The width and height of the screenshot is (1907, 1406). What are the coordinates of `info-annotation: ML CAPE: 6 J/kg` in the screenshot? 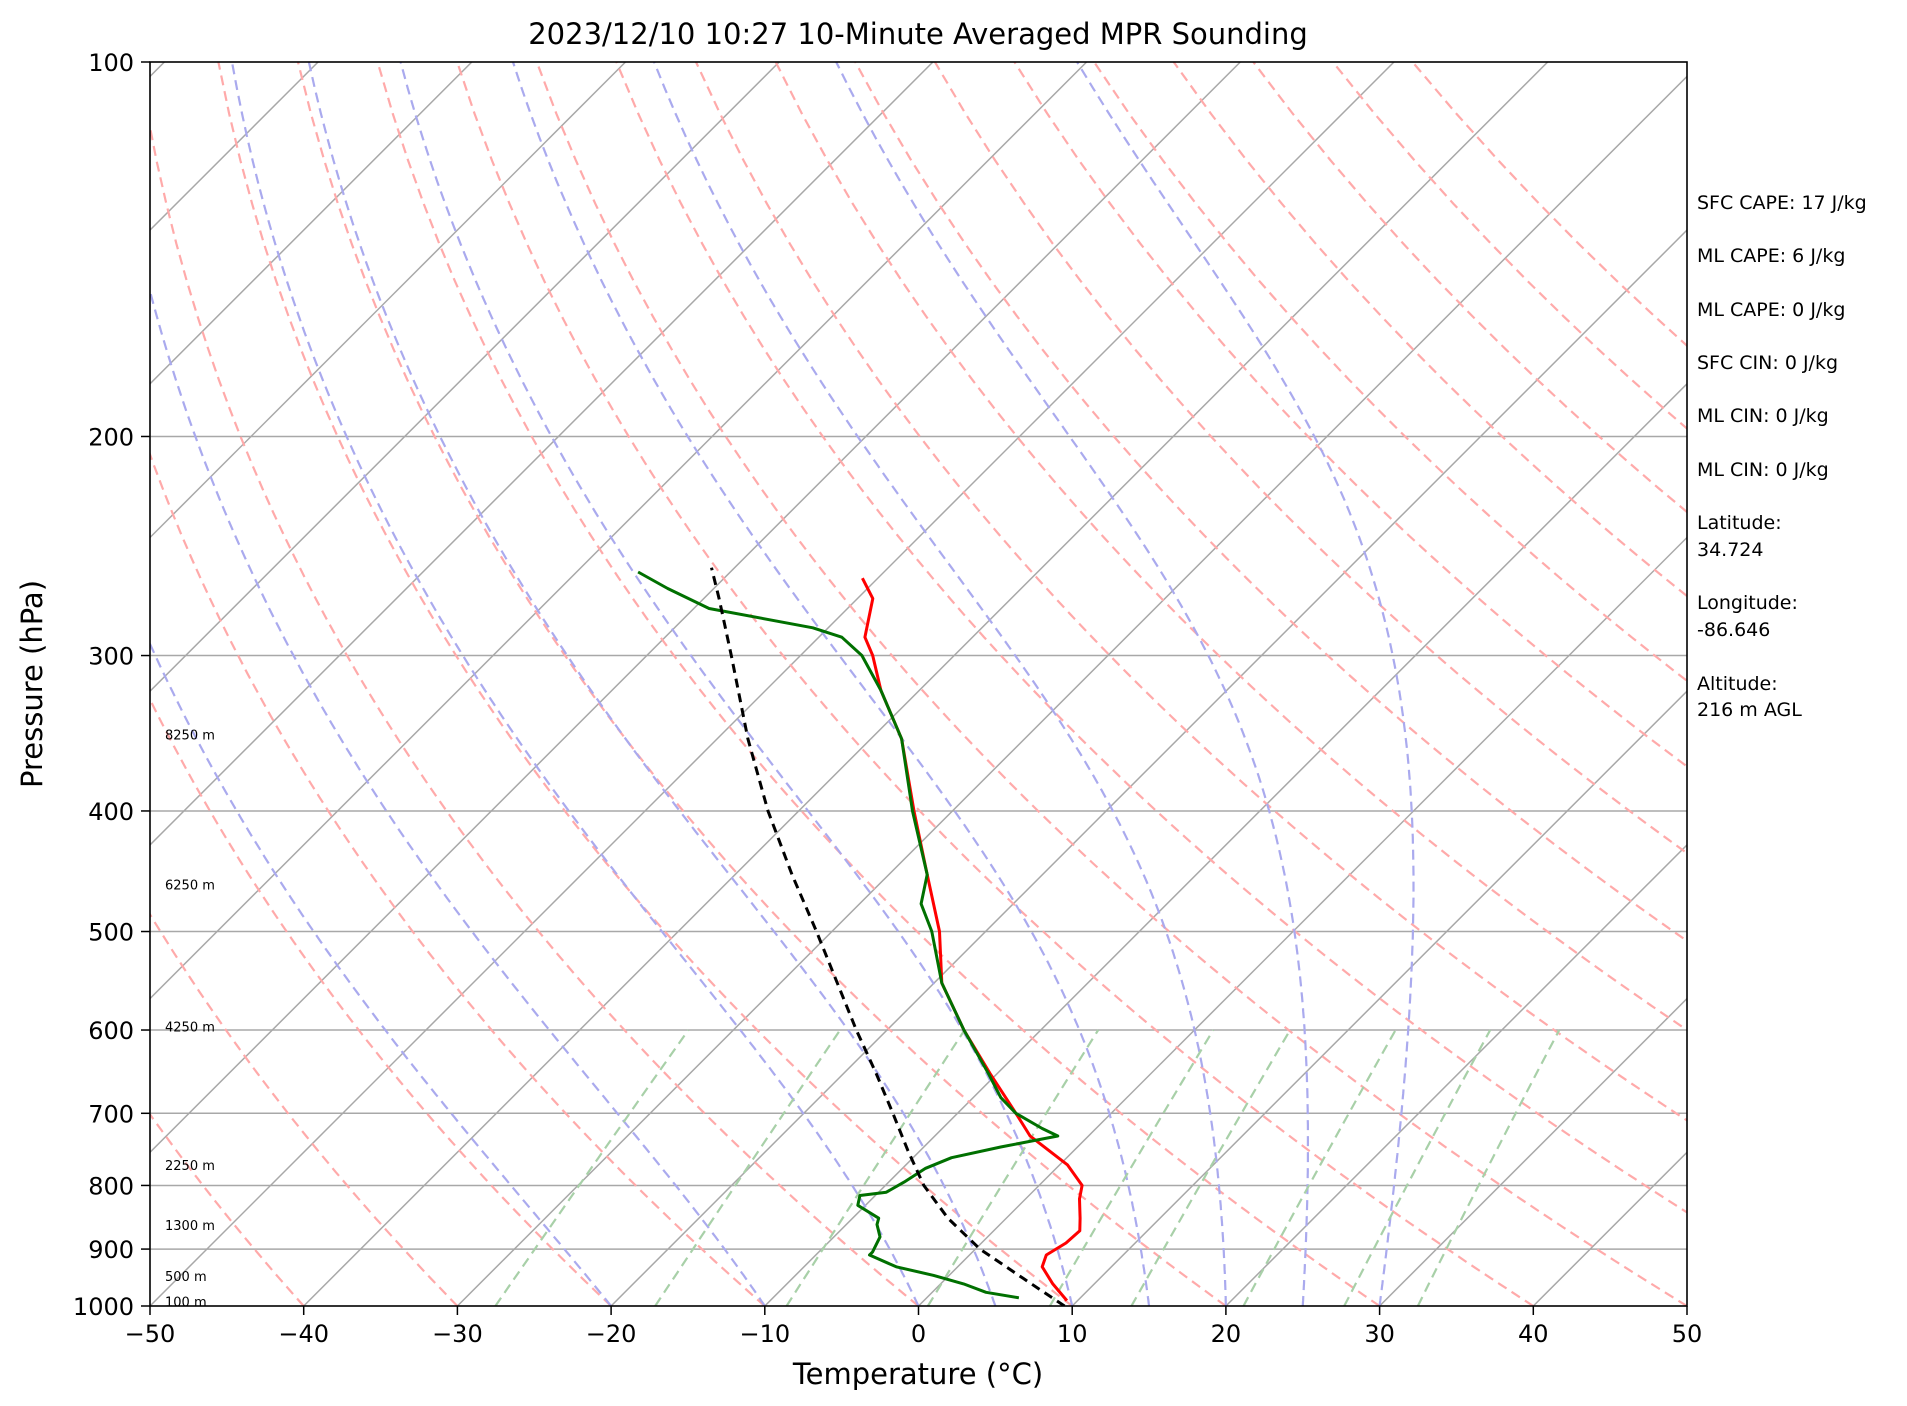 It's located at (1771, 256).